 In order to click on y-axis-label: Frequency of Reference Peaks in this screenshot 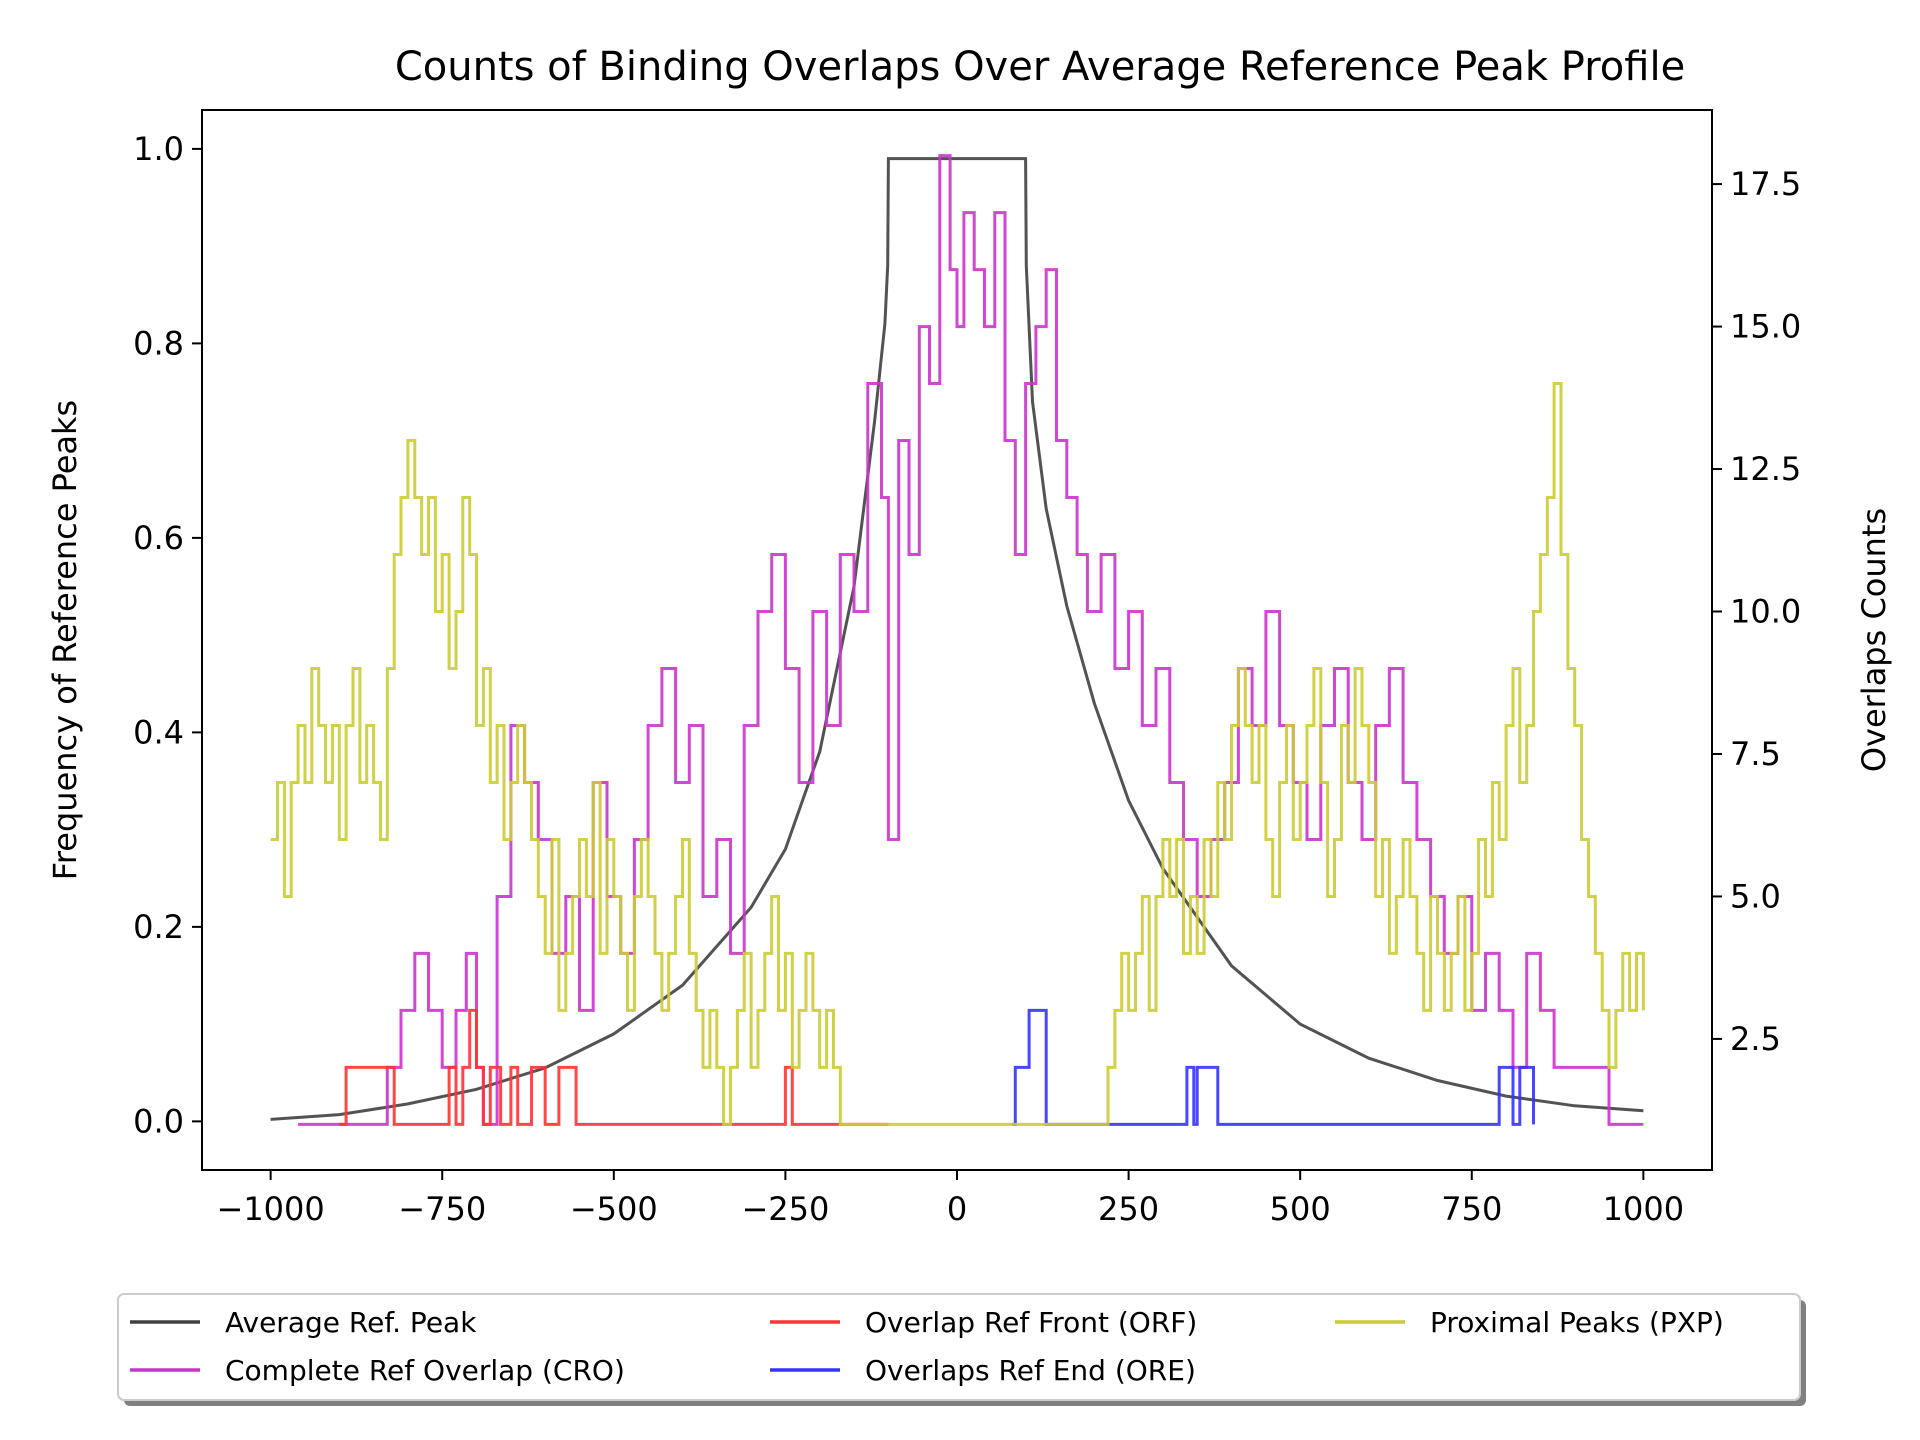, I will do `click(65, 640)`.